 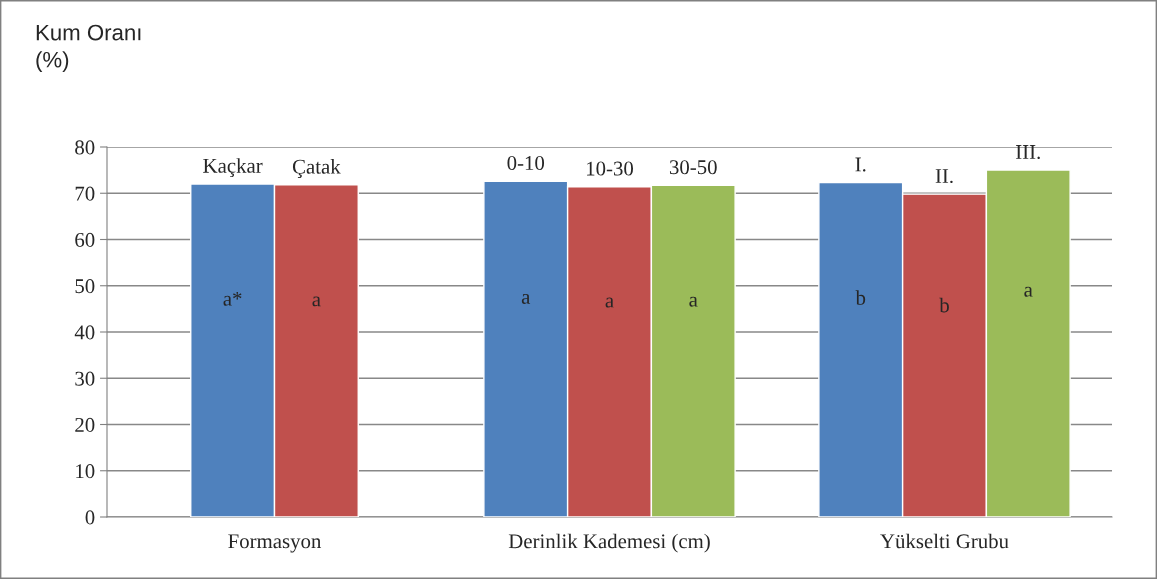 I want to click on y-tick-label: 60, so click(x=85, y=239).